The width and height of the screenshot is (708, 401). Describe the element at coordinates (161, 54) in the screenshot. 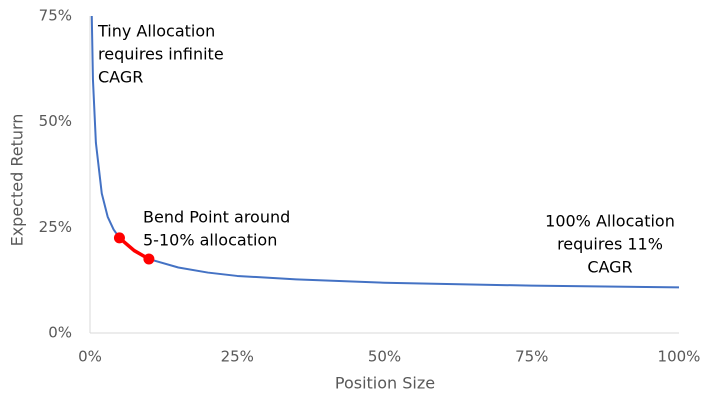

I see `annotation: requires infinite` at that location.